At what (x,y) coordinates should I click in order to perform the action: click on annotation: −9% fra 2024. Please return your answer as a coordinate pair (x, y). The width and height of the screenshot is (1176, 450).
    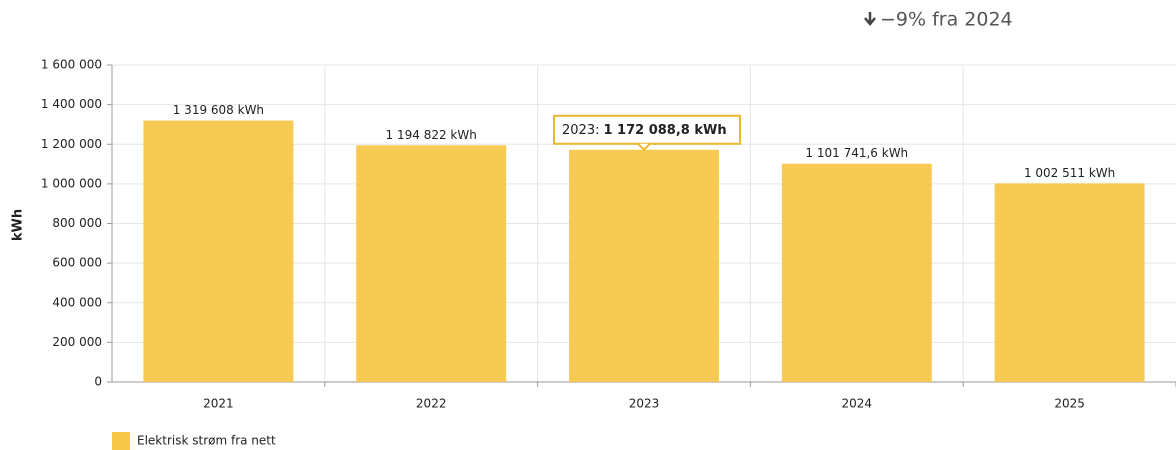
    Looking at the image, I should click on (946, 20).